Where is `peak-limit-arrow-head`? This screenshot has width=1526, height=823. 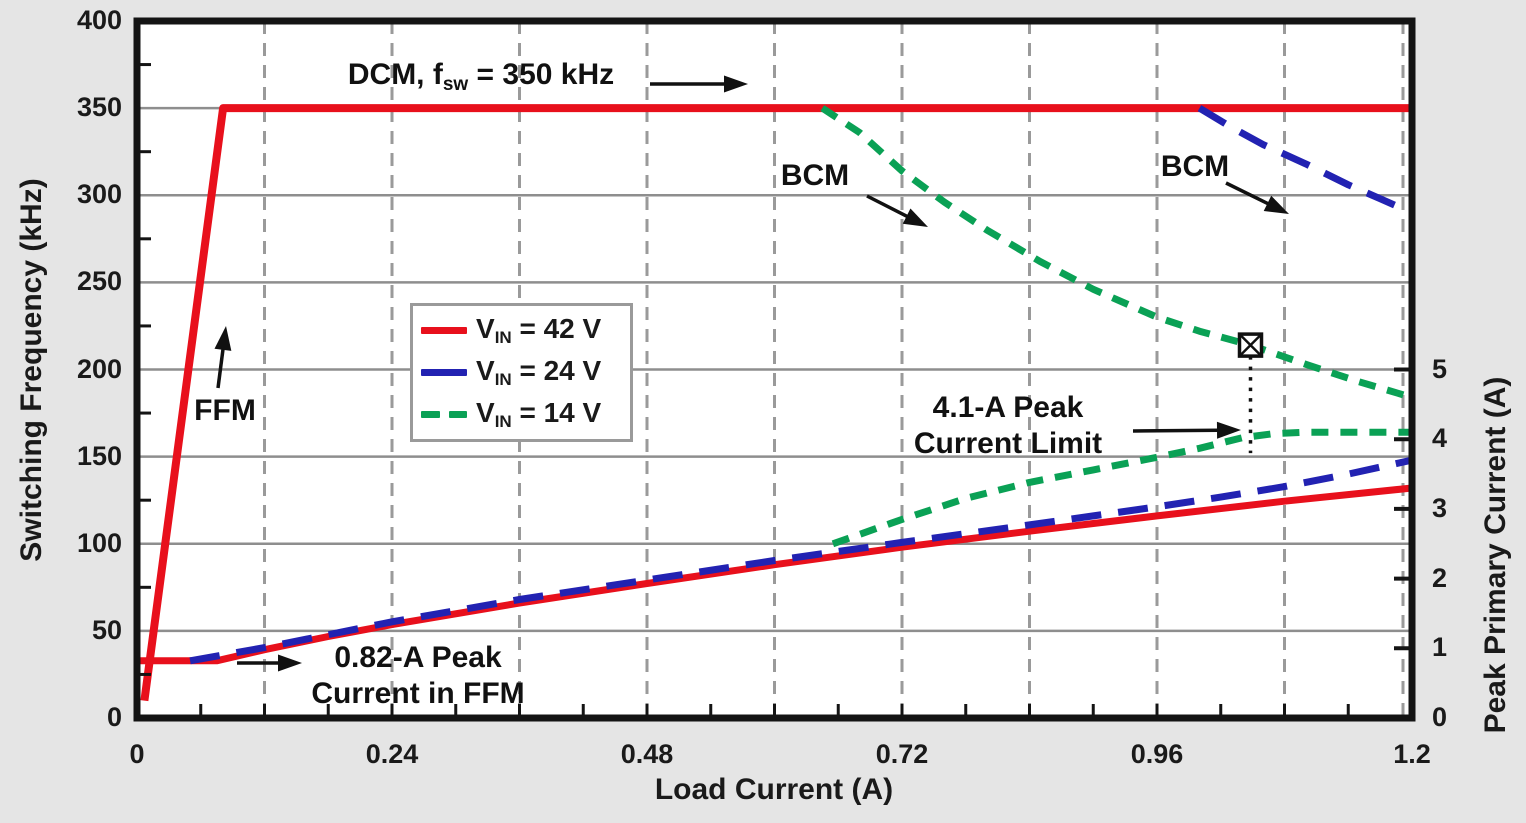 peak-limit-arrow-head is located at coordinates (1228, 430).